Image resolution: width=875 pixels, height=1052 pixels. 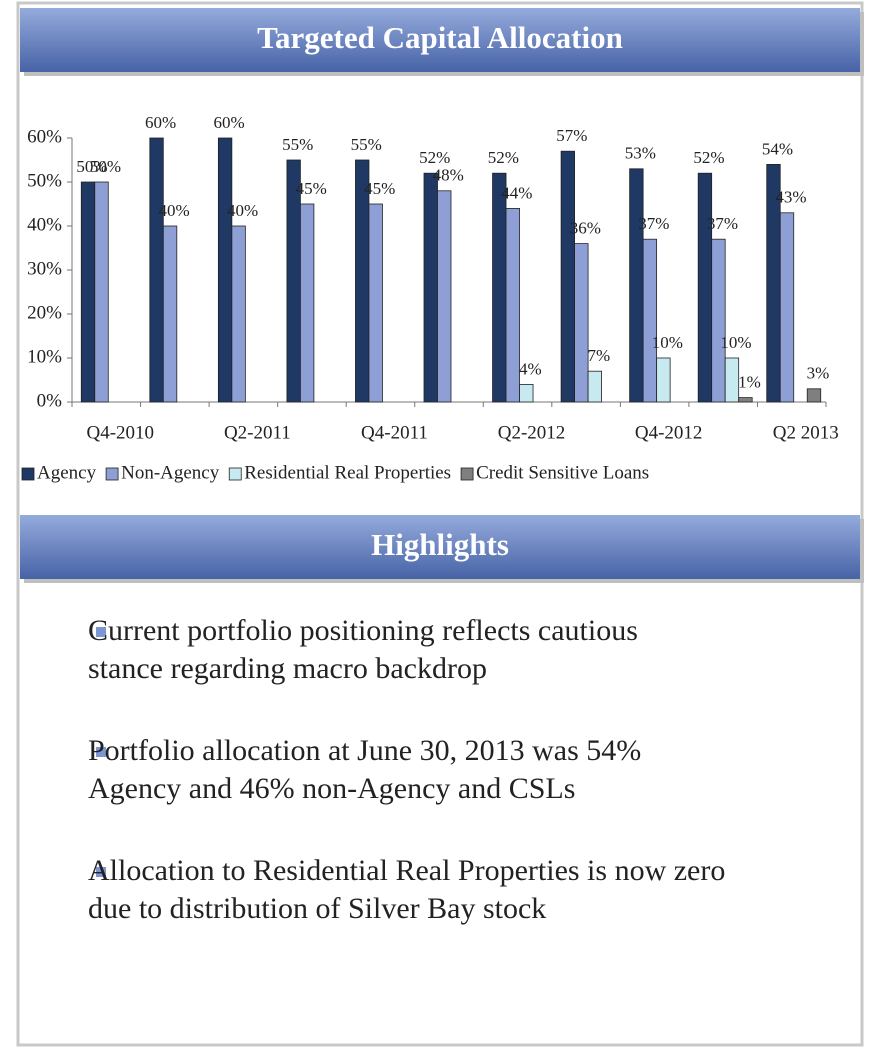 What do you see at coordinates (44, 224) in the screenshot?
I see `y-tick-label: 40%` at bounding box center [44, 224].